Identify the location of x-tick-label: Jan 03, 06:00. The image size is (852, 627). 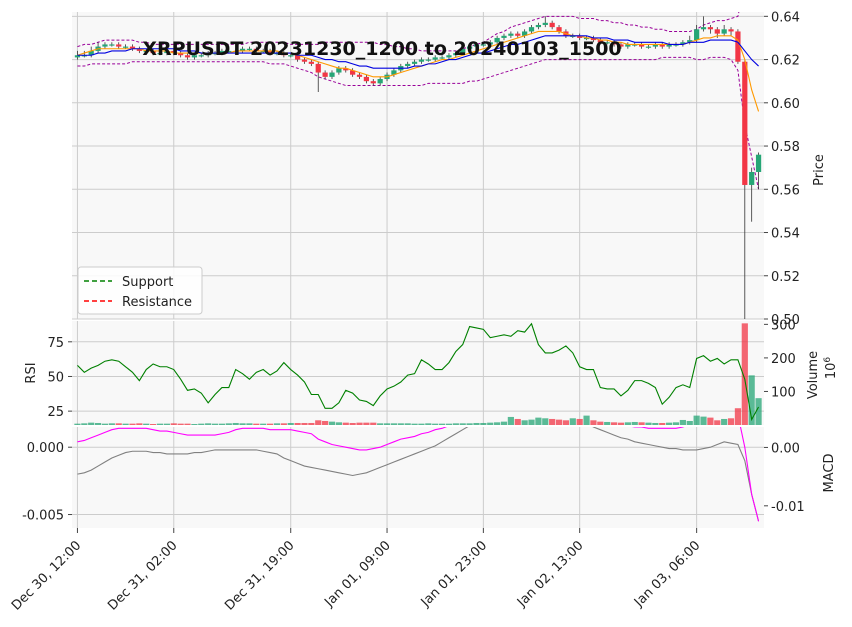
(667, 574).